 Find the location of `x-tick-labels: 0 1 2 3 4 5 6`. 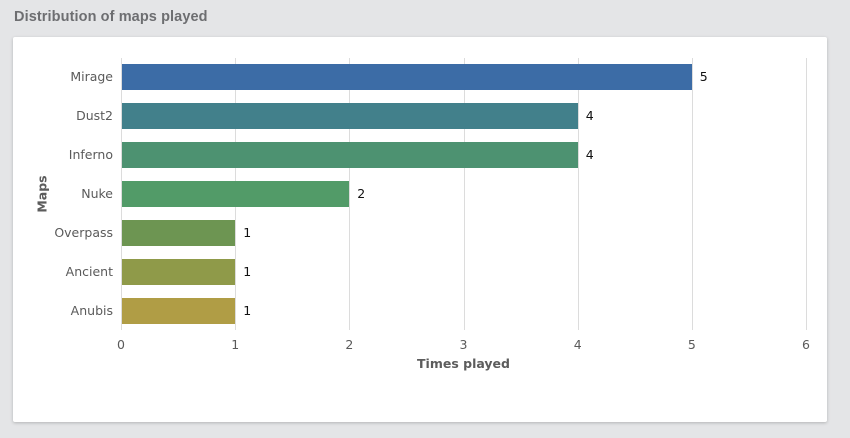

x-tick-labels: 0 1 2 3 4 5 6 is located at coordinates (463, 345).